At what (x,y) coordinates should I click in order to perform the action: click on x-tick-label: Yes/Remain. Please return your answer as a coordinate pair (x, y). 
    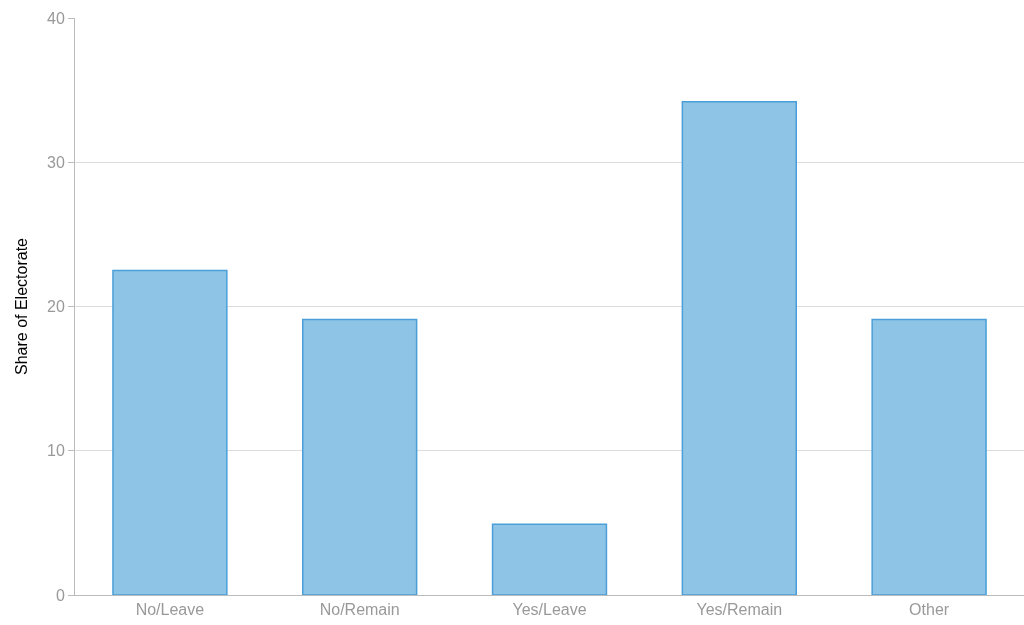
    Looking at the image, I should click on (739, 610).